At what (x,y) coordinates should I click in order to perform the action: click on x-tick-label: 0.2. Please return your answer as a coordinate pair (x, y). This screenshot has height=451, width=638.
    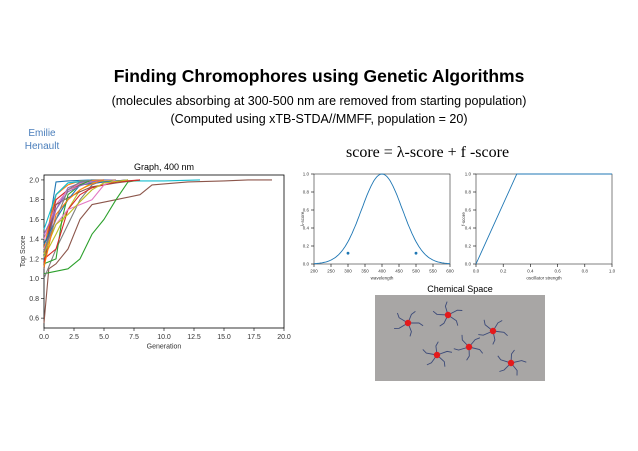
    Looking at the image, I should click on (503, 271).